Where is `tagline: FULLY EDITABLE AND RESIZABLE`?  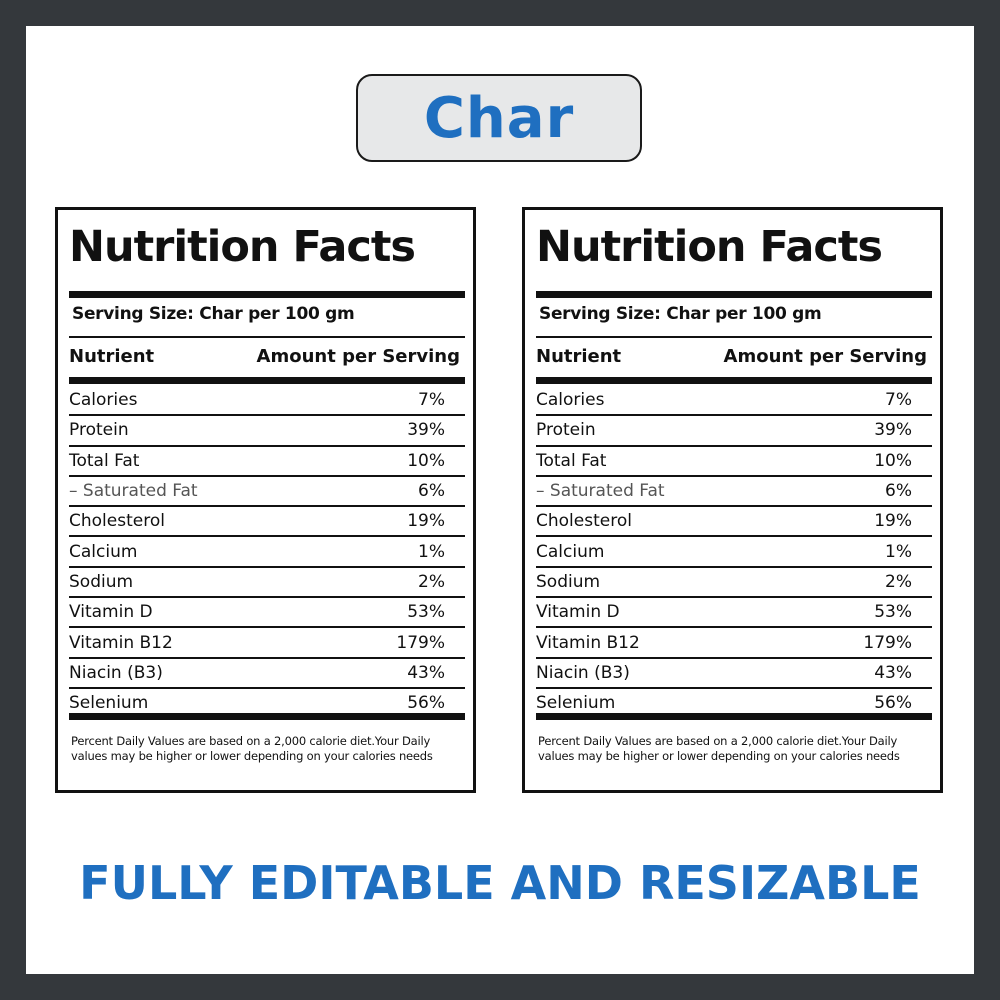
tagline: FULLY EDITABLE AND RESIZABLE is located at coordinates (500, 883).